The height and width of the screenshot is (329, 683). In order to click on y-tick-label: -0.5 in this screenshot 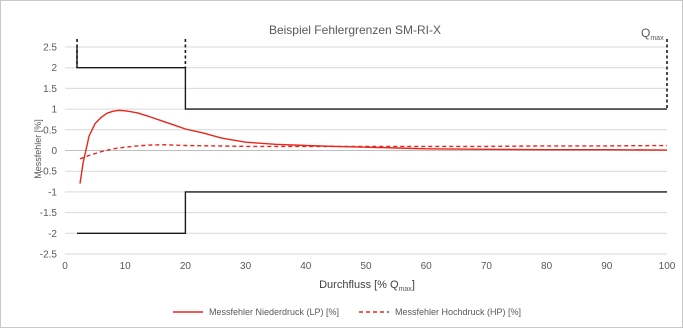, I will do `click(49, 172)`.